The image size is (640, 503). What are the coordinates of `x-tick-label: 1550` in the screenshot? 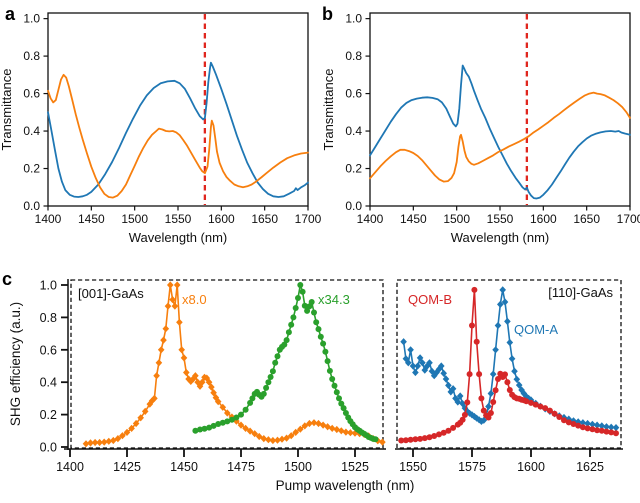 It's located at (500, 219).